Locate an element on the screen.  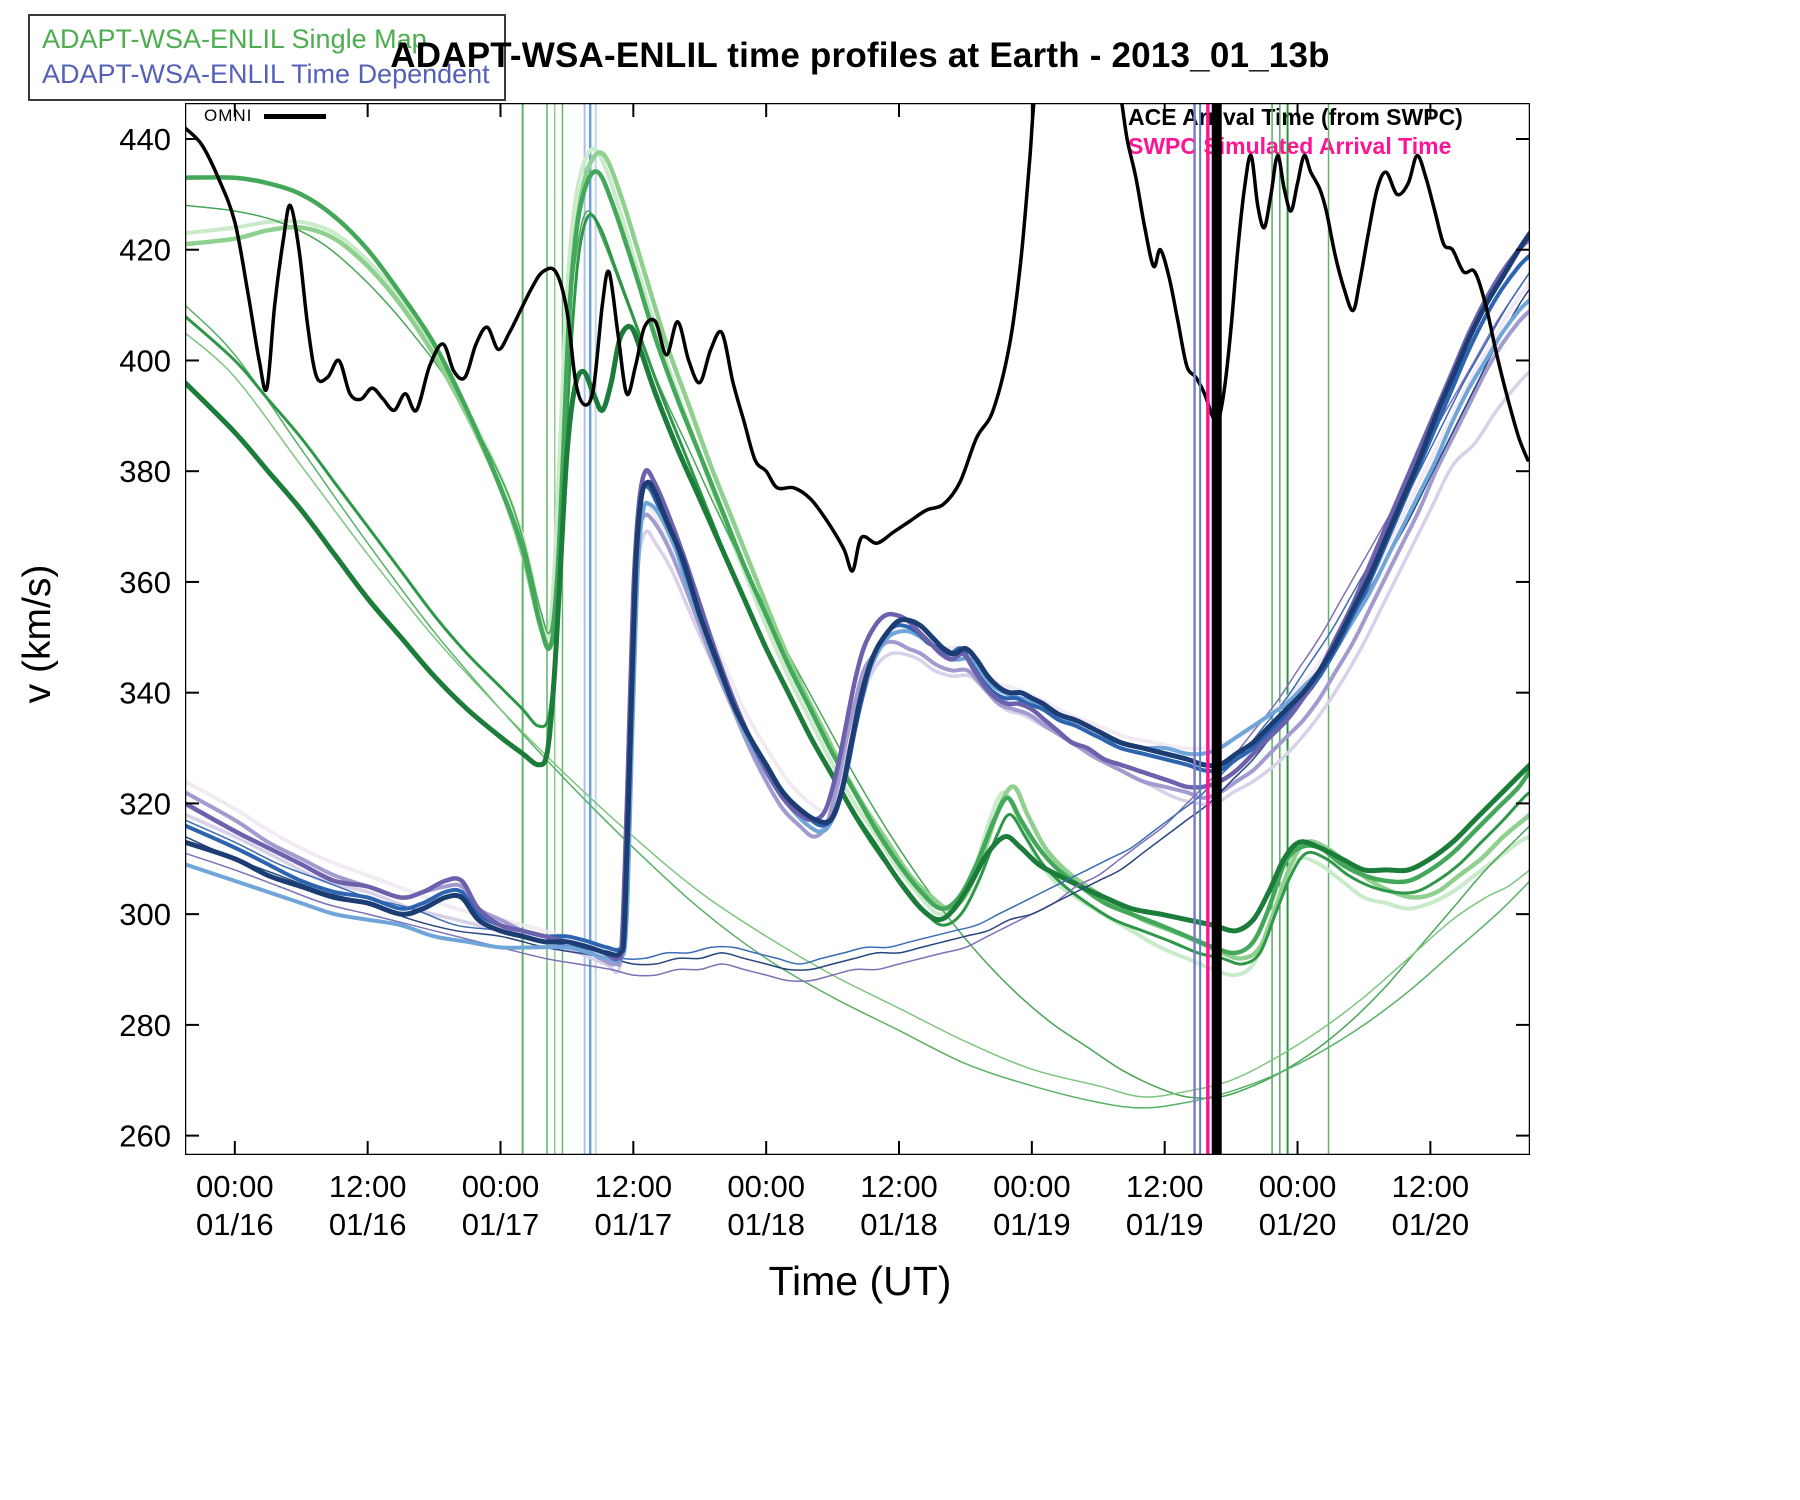
y-tick-label: 260 is located at coordinates (145, 1136).